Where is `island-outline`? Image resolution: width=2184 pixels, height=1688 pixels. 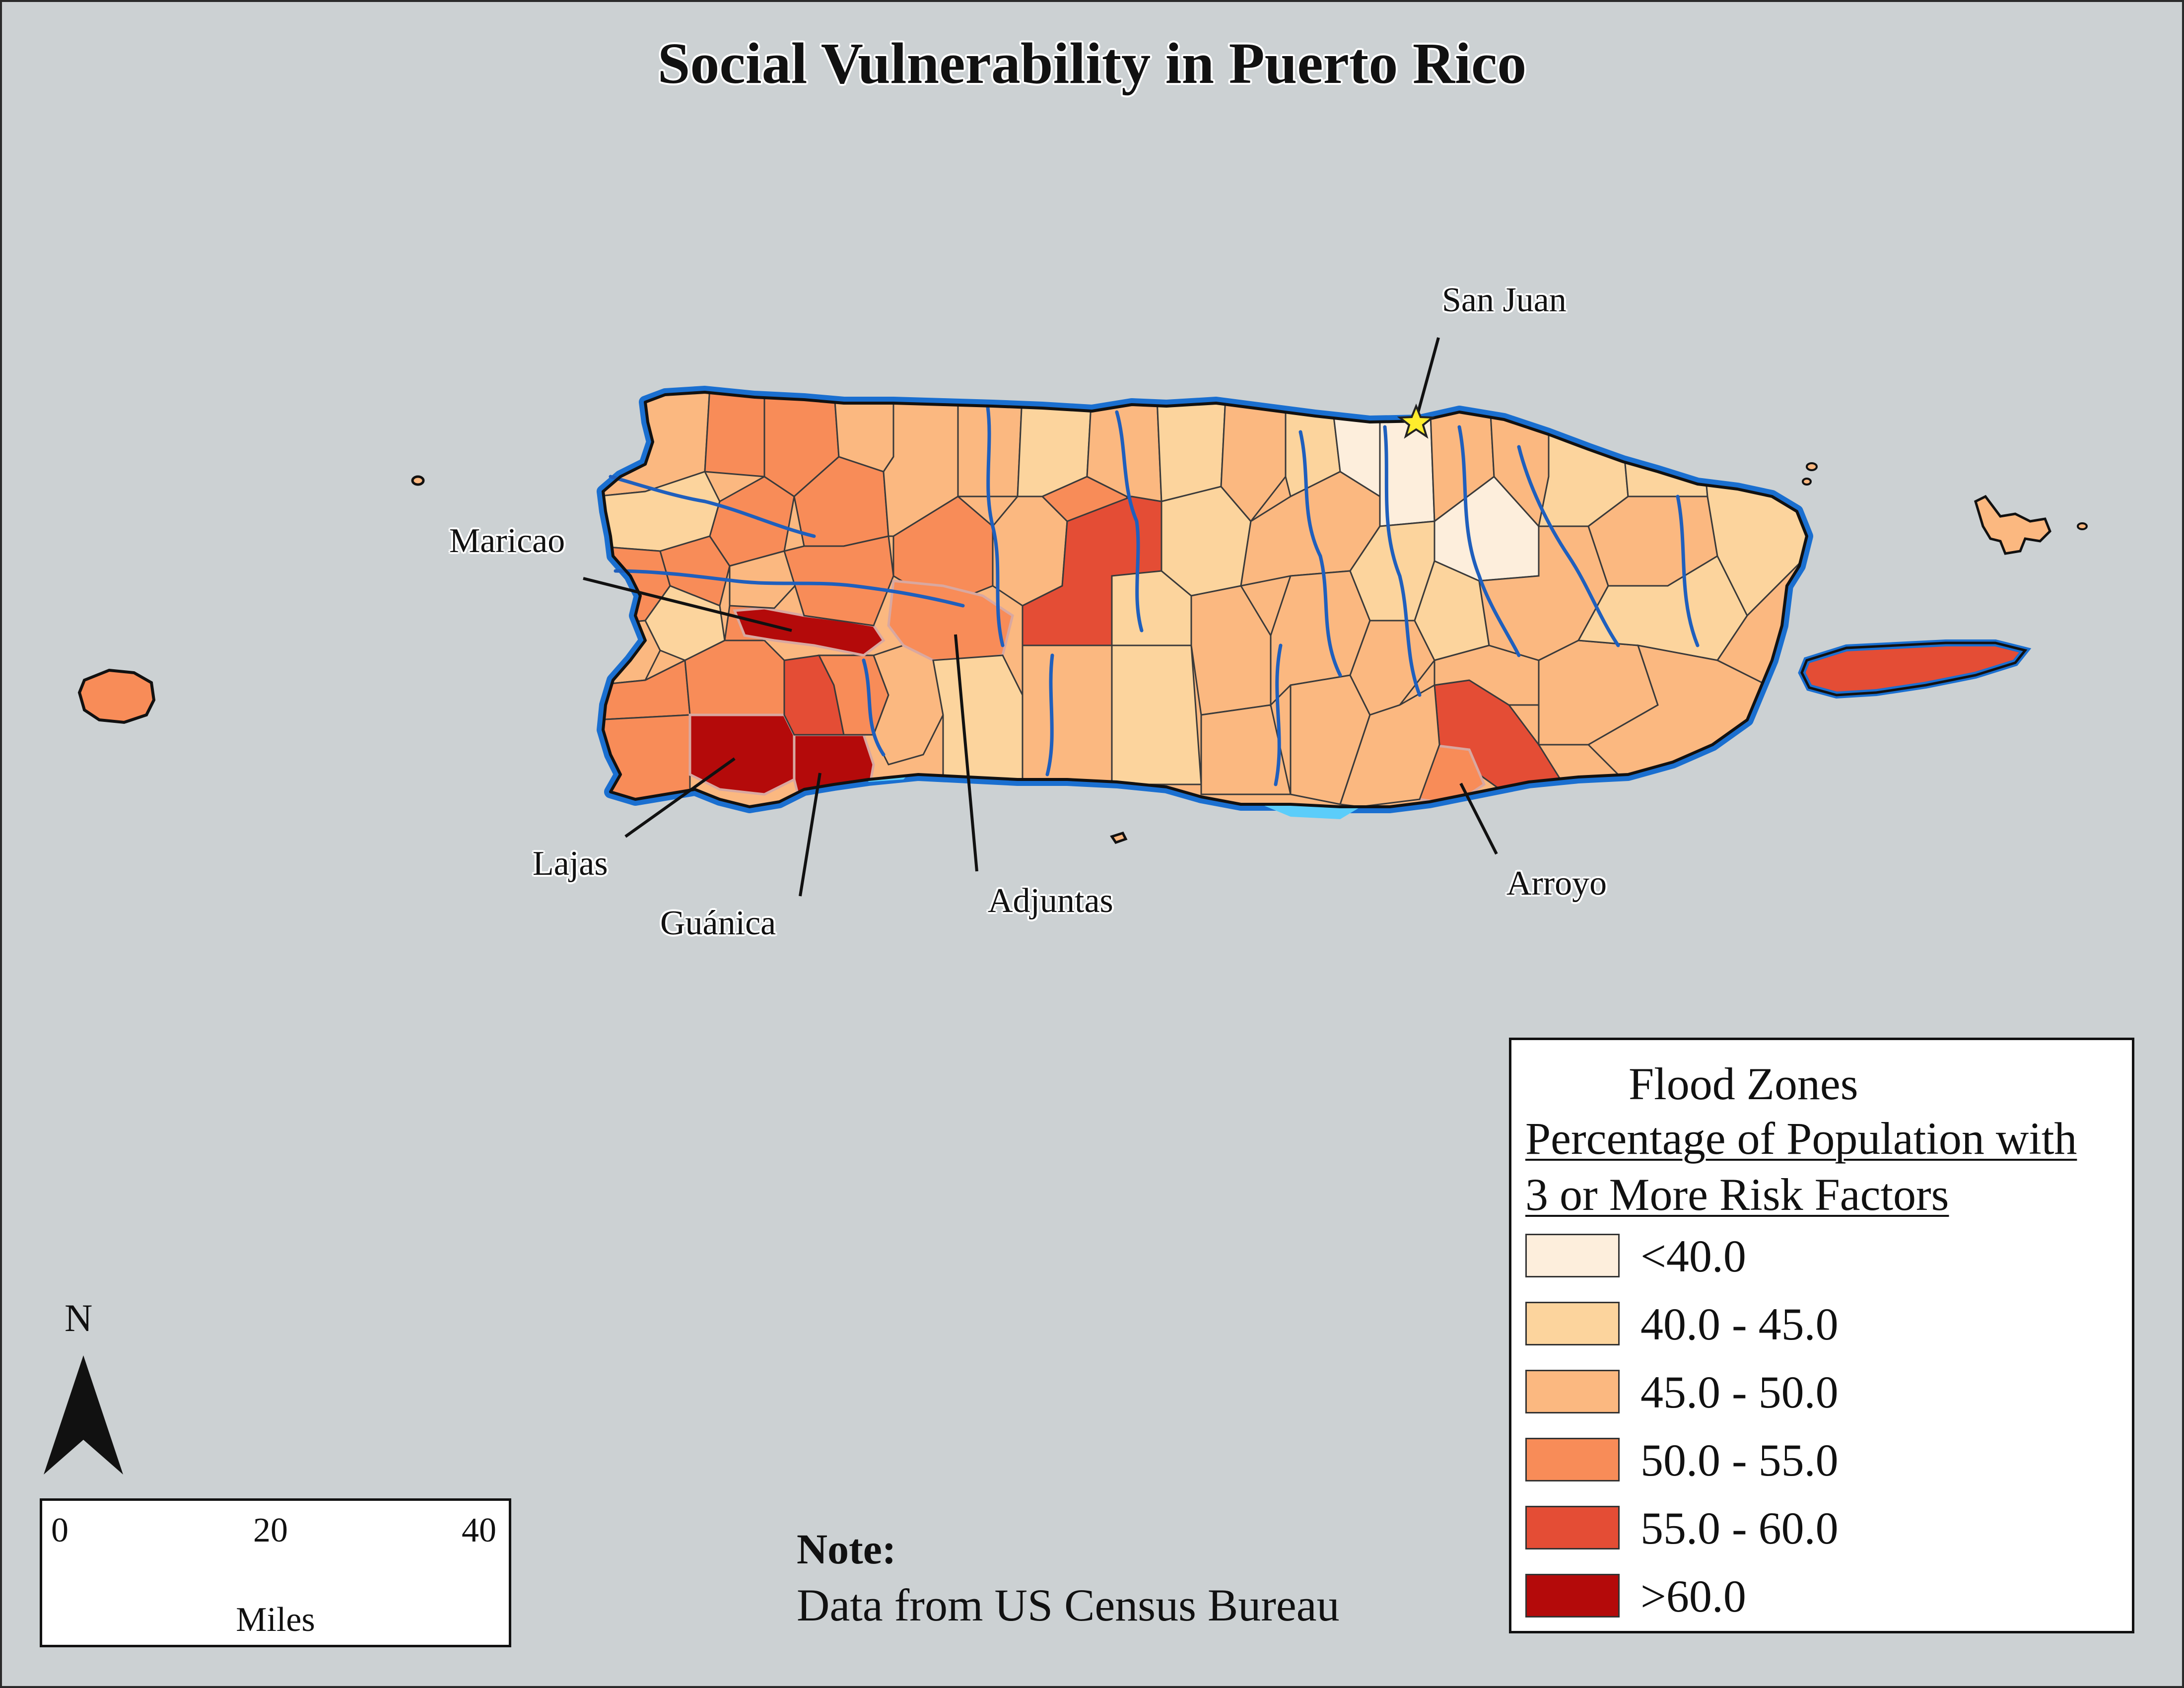 island-outline is located at coordinates (1205, 599).